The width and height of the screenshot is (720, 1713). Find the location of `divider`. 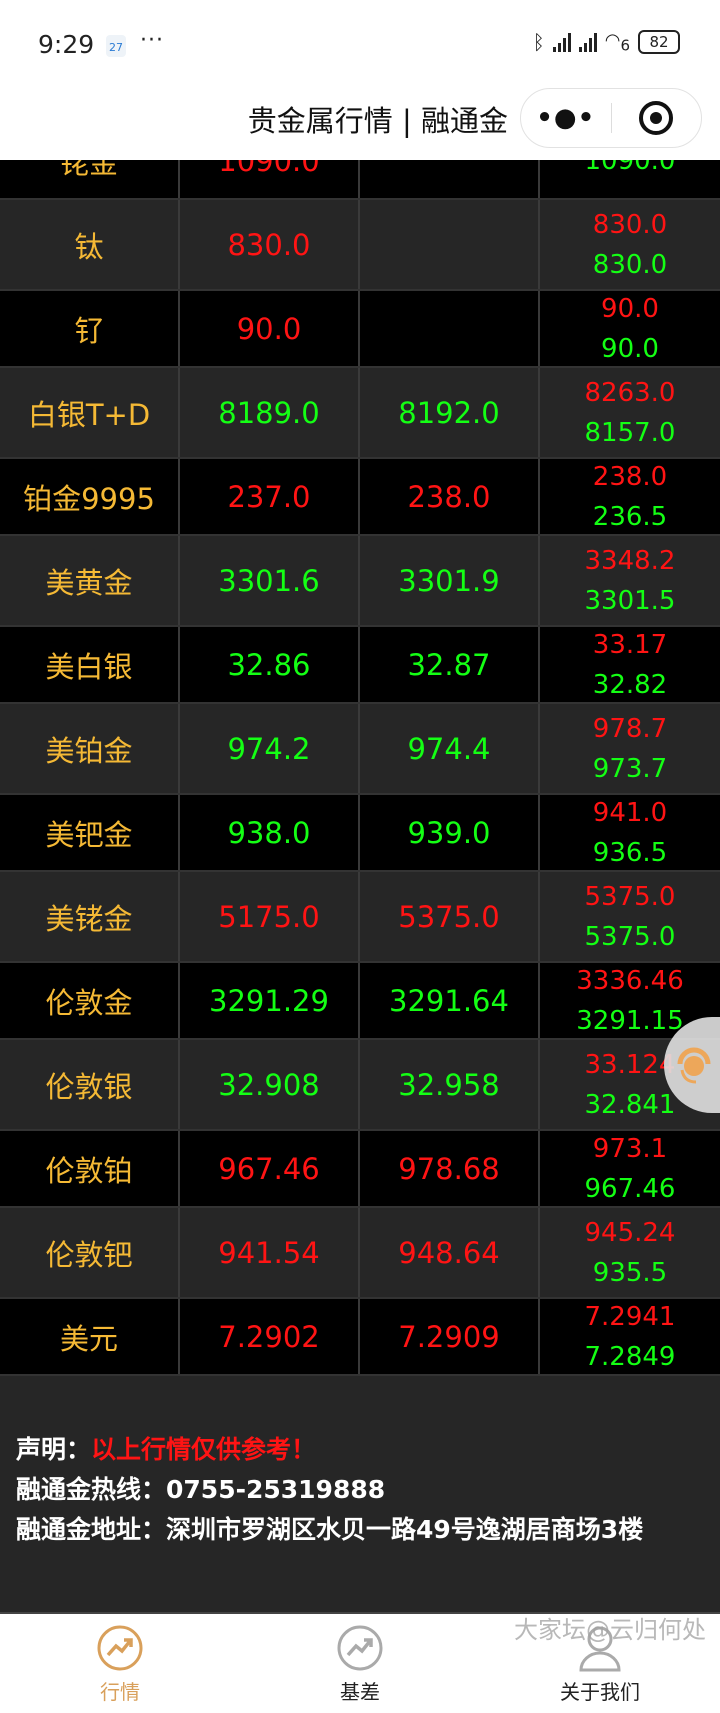

divider is located at coordinates (611, 118).